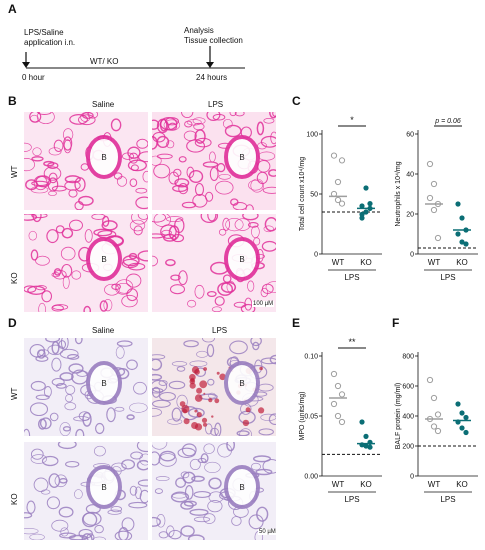 This screenshot has width=485, height=550. Describe the element at coordinates (408, 387) in the screenshot. I see `y-tick-label: 600` at that location.